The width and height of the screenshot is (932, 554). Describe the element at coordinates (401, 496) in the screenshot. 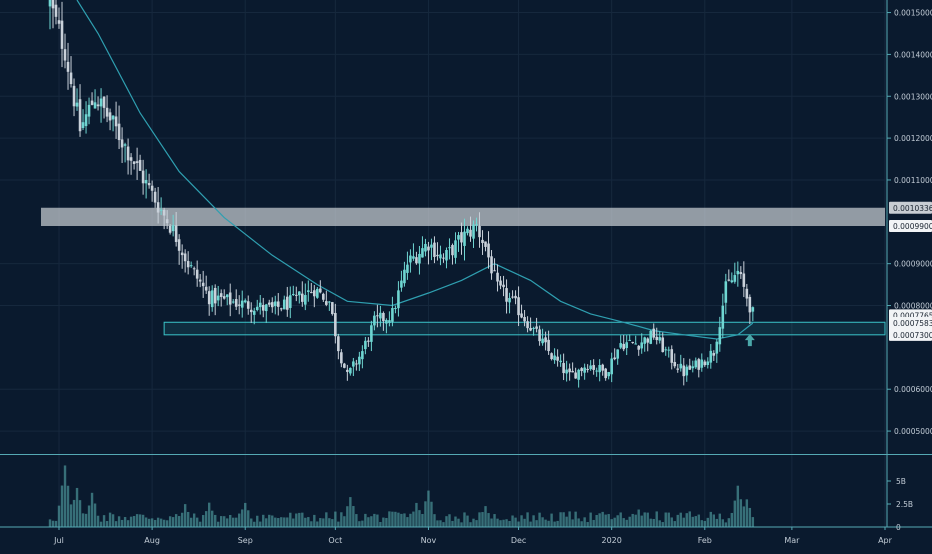

I see `volume-pane` at that location.